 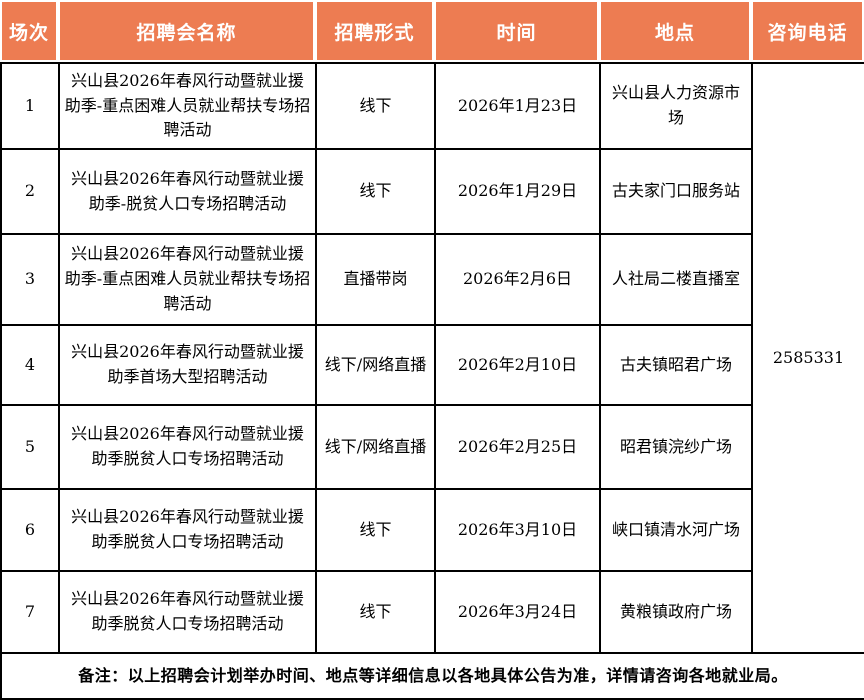 What do you see at coordinates (187, 191) in the screenshot?
I see `fair-name-cell: 兴山县2026年春风行动暨就业援助季-脱贫人口专场招聘活动` at bounding box center [187, 191].